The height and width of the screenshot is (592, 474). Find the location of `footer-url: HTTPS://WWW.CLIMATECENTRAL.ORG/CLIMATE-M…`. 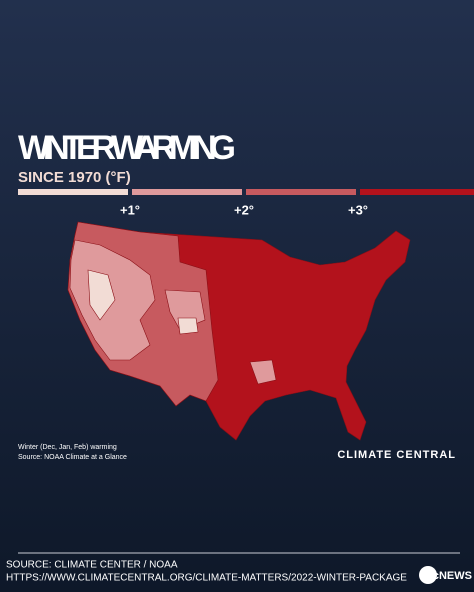

footer-url: HTTPS://WWW.CLIMATECENTRAL.ORG/CLIMATE-M… is located at coordinates (206, 578).